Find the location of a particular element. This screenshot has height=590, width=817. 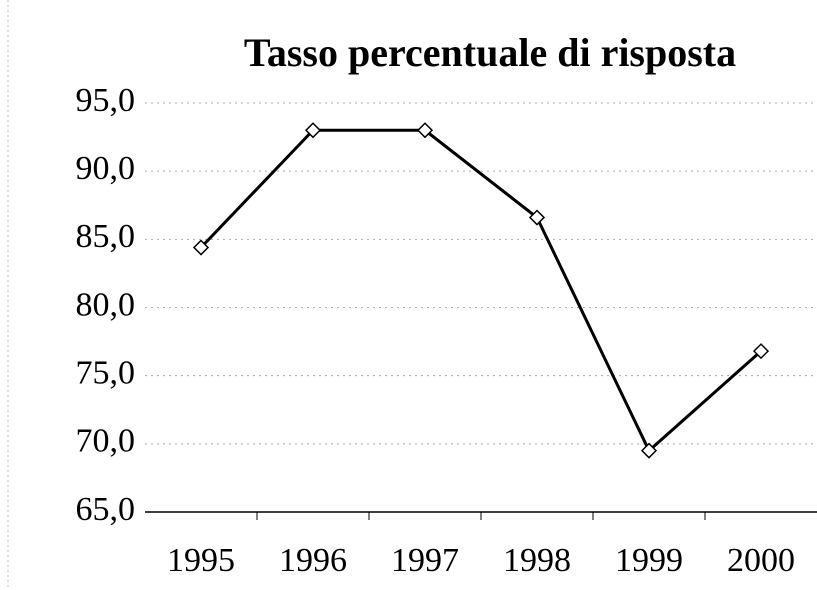

y-tick-label: 95,0 is located at coordinates (106, 100).